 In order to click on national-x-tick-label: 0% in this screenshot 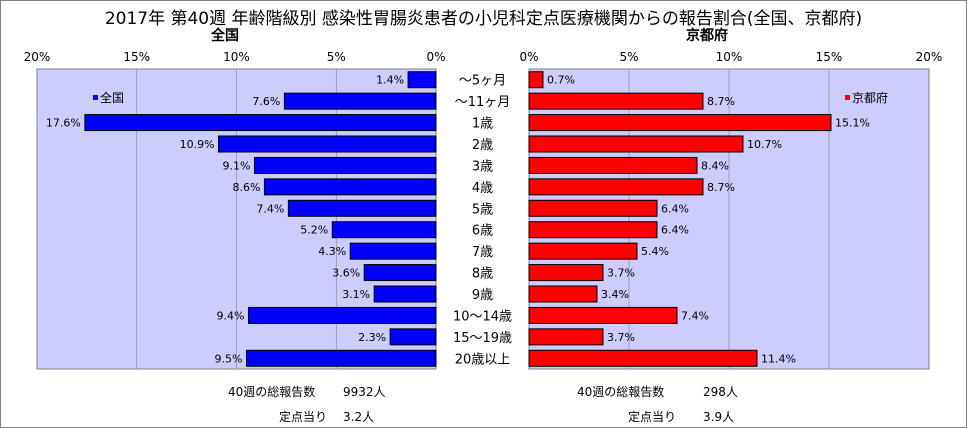, I will do `click(435, 57)`.